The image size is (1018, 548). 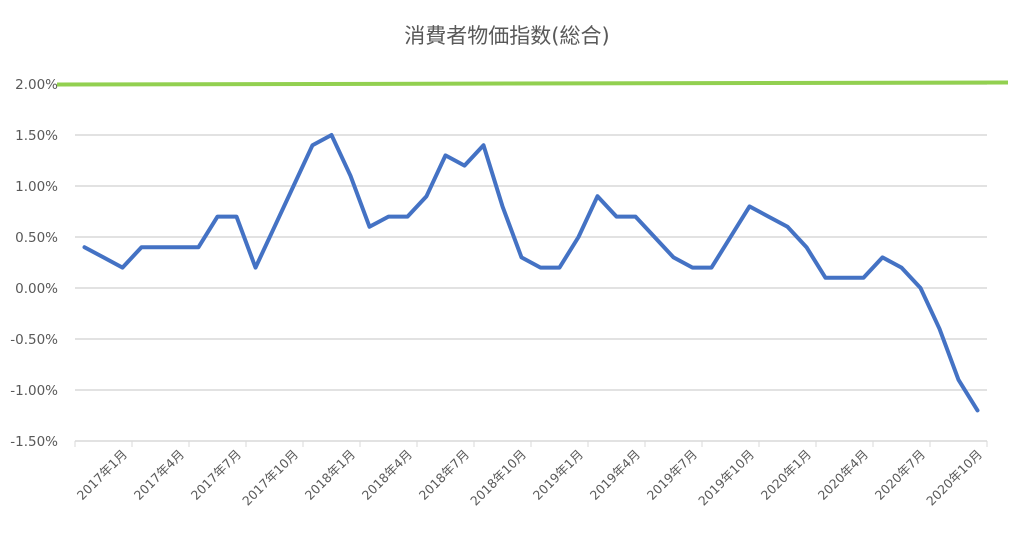 What do you see at coordinates (34, 340) in the screenshot?
I see `y-tick-label: -0.50%` at bounding box center [34, 340].